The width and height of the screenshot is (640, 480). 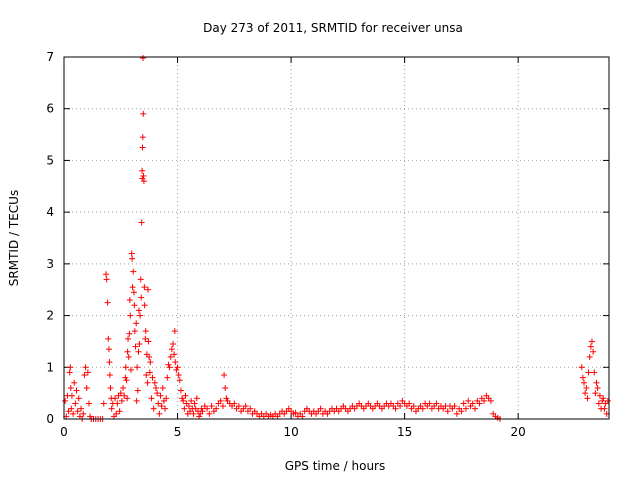 I want to click on x-tick-label: 15, so click(x=404, y=432).